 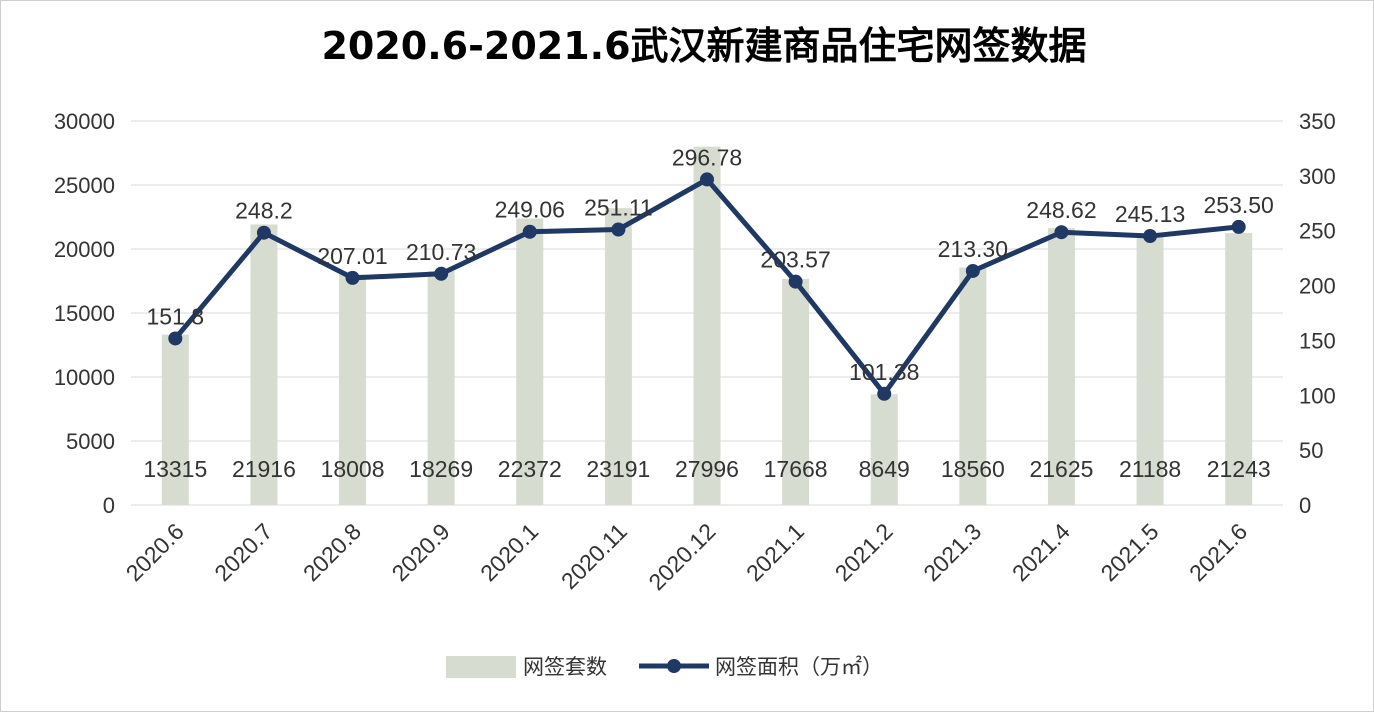 I want to click on bar-data-label: 18560, so click(x=973, y=469).